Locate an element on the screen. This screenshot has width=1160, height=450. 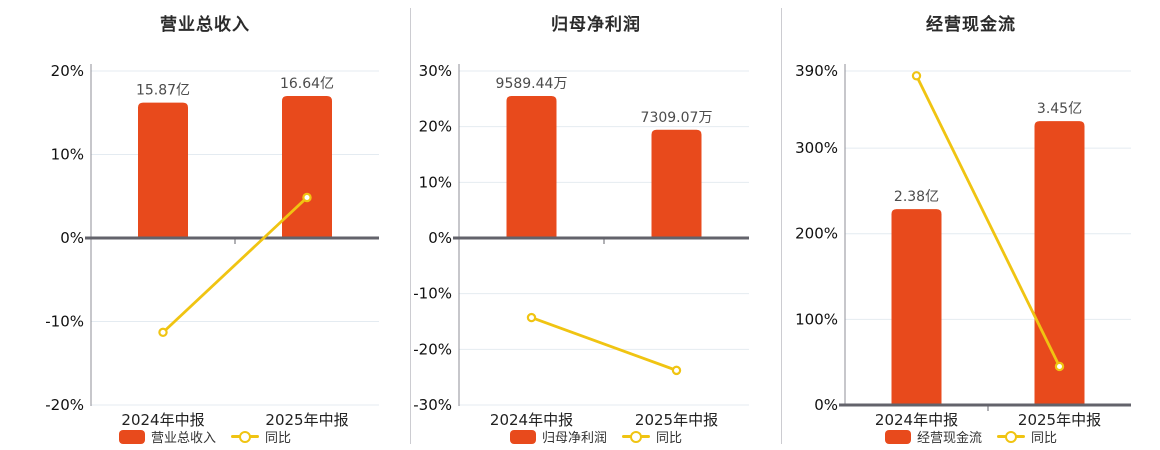
legend-item-bar-series: 营业总收入 is located at coordinates (167, 436).